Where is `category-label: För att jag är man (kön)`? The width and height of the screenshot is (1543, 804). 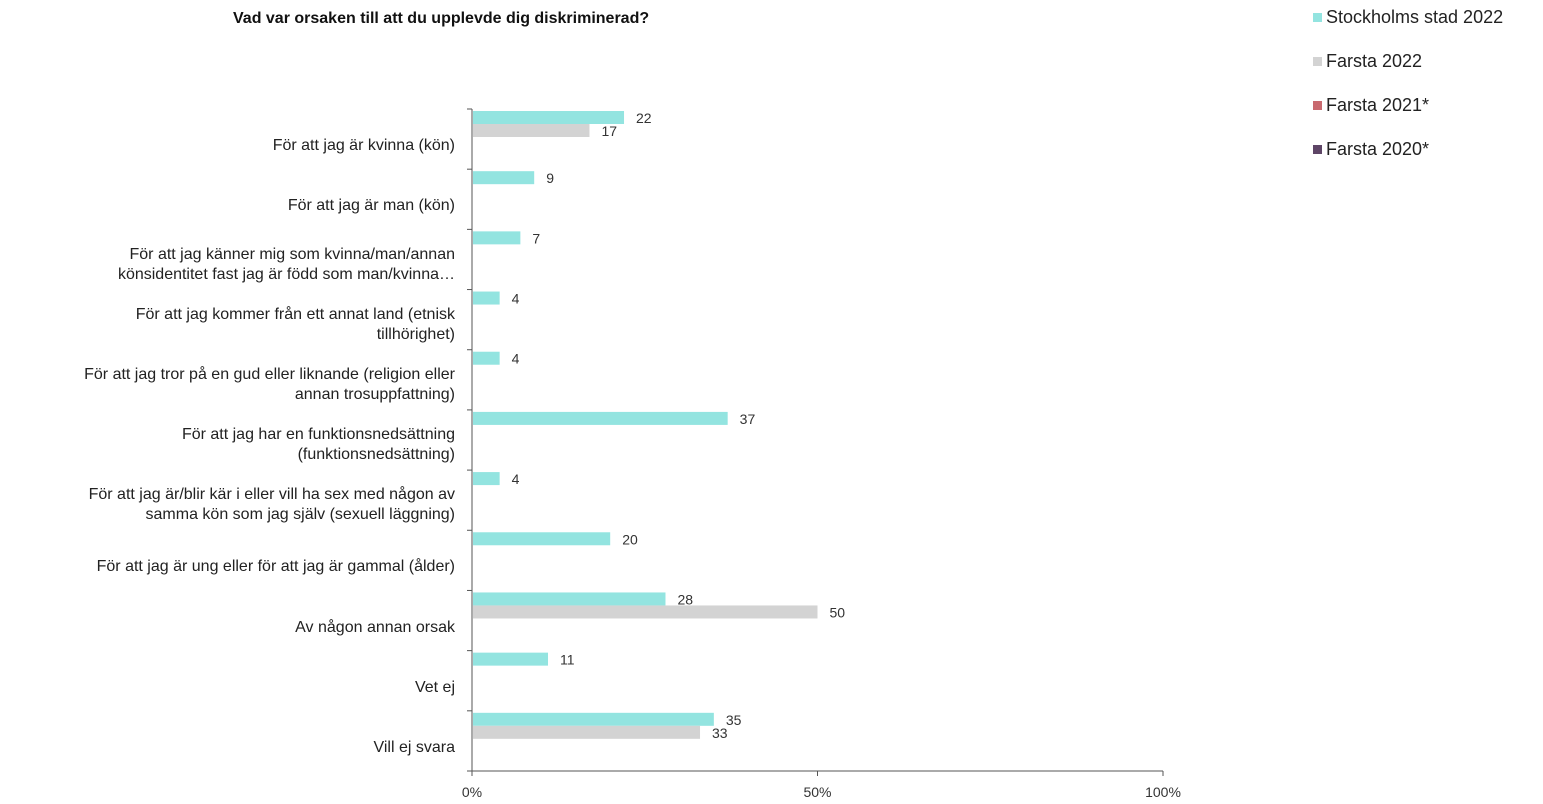
category-label: För att jag är man (kön) is located at coordinates (227, 206).